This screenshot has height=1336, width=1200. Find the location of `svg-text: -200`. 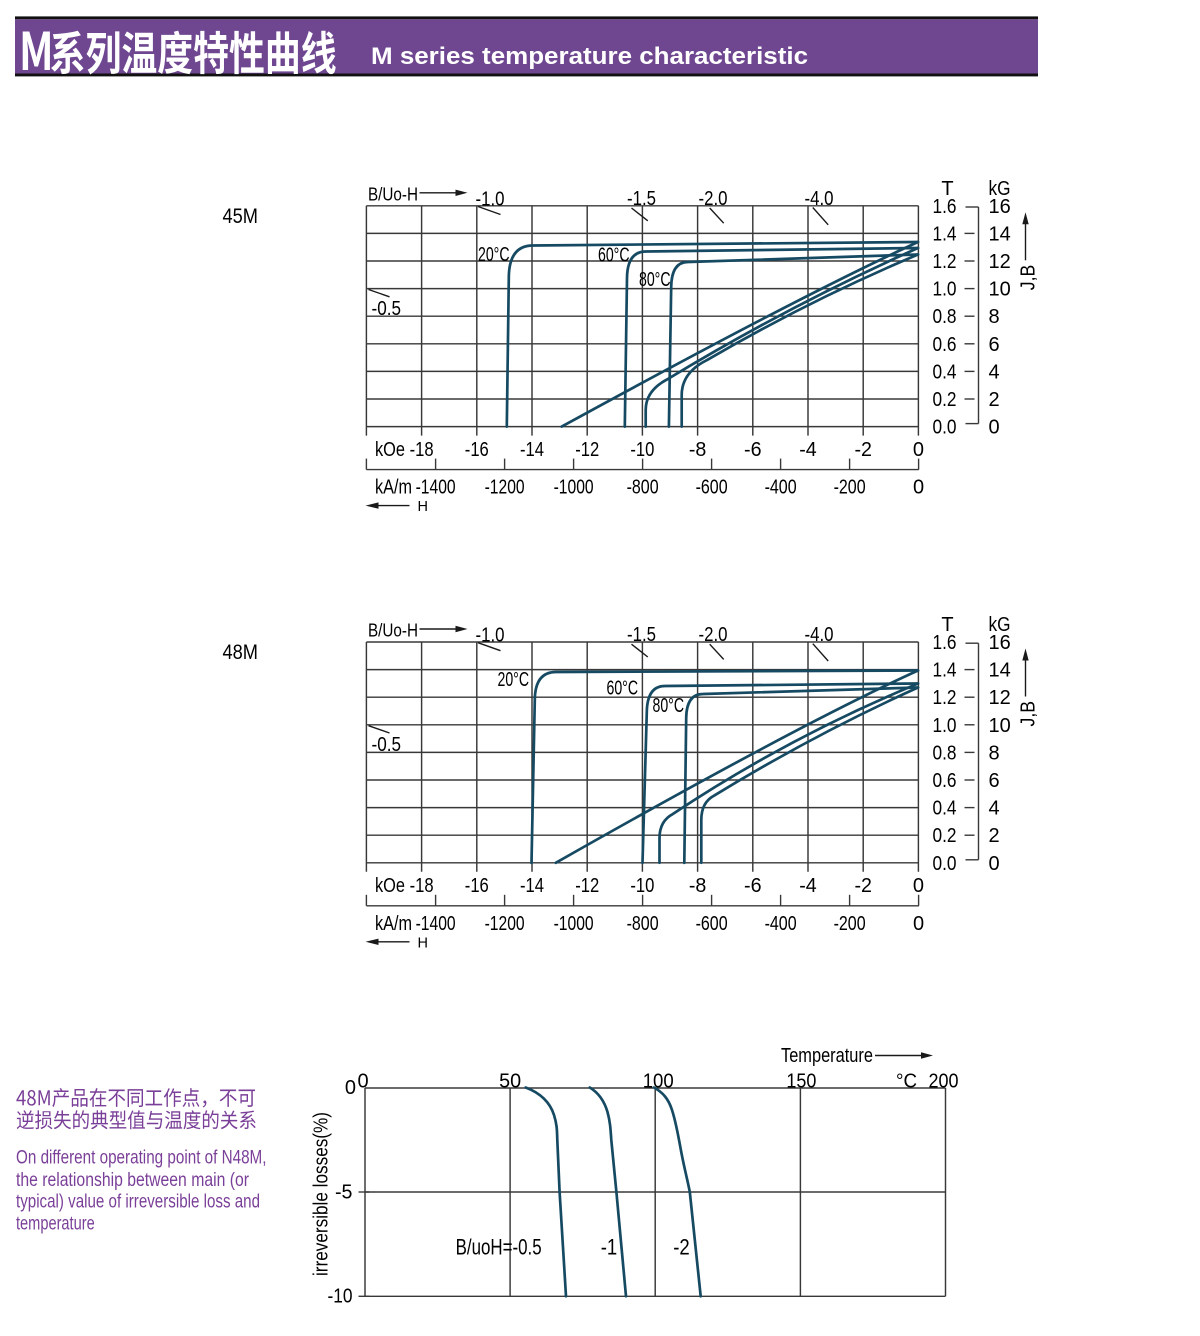

svg-text: -200 is located at coordinates (850, 924).